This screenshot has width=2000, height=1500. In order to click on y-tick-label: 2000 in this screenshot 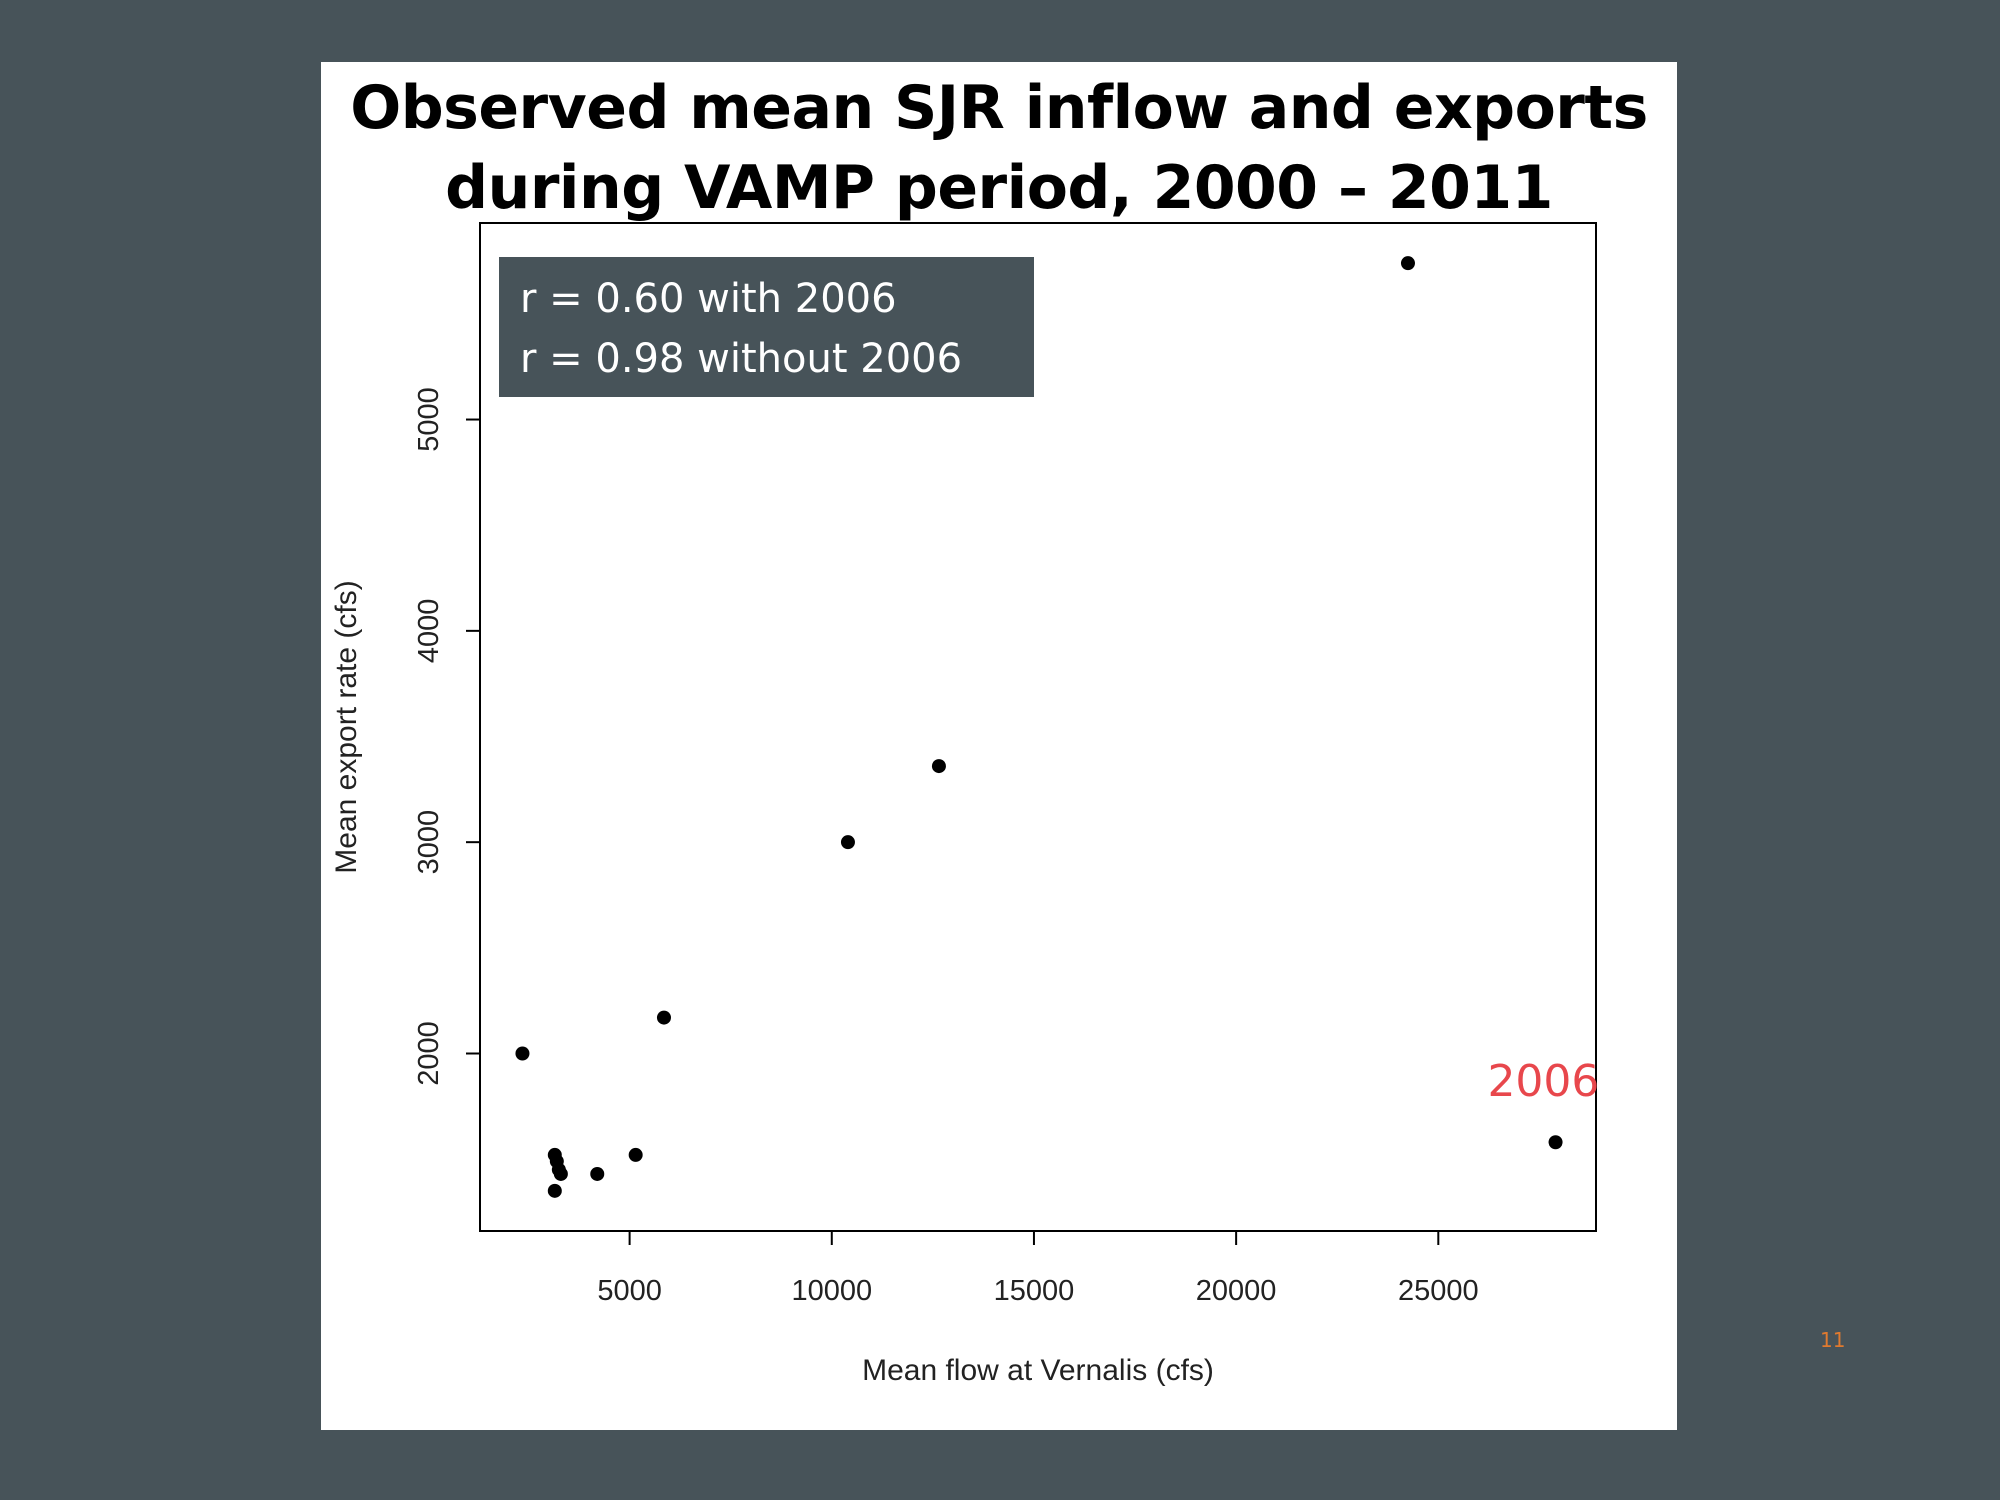, I will do `click(429, 1053)`.